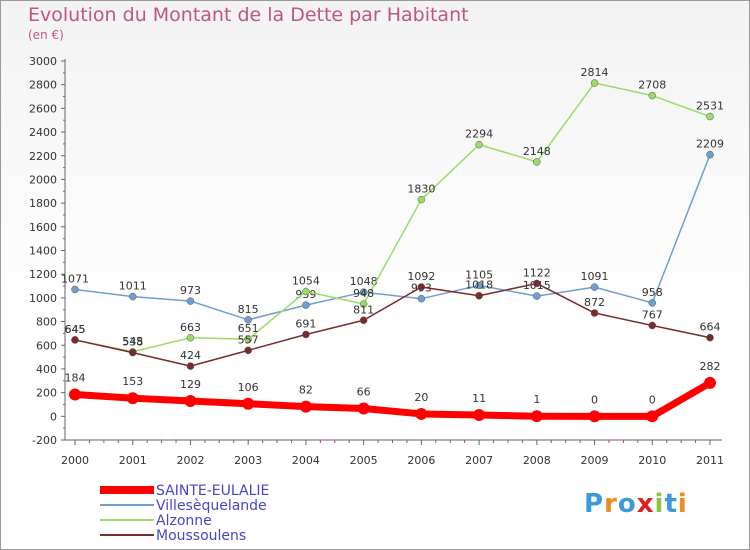  I want to click on data-label-moussoulens: 1018, so click(479, 285).